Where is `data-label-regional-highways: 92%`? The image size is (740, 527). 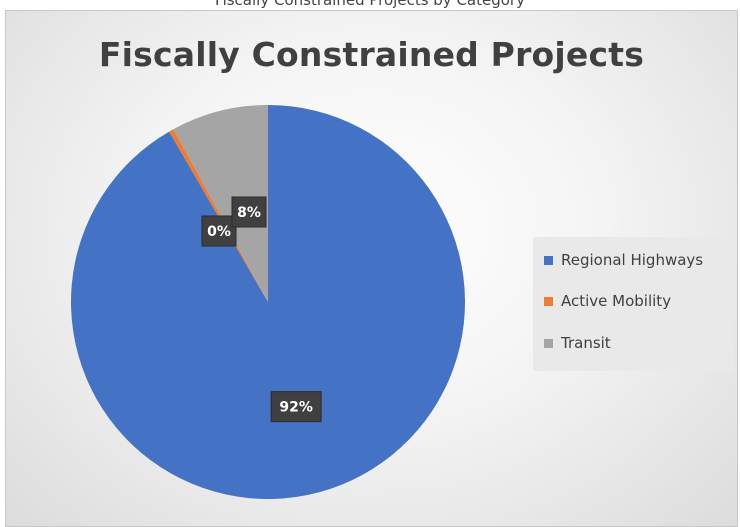 data-label-regional-highways: 92% is located at coordinates (296, 407).